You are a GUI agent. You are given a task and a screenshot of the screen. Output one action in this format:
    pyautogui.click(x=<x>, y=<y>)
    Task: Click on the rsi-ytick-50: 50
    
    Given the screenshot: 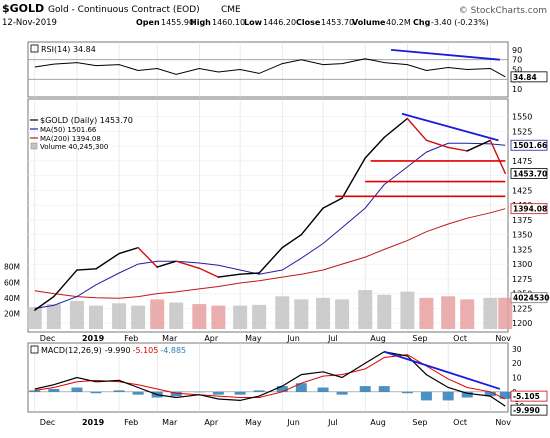 What is the action you would take?
    pyautogui.click(x=517, y=70)
    